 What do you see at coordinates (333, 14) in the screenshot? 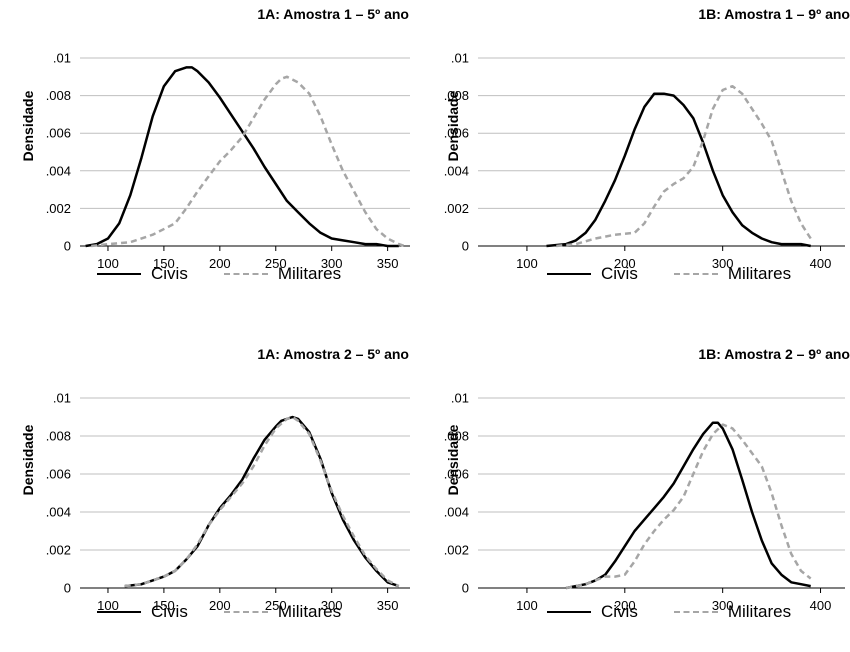
I see `chart-title: 1A: Amostra 1 – 5º ano` at bounding box center [333, 14].